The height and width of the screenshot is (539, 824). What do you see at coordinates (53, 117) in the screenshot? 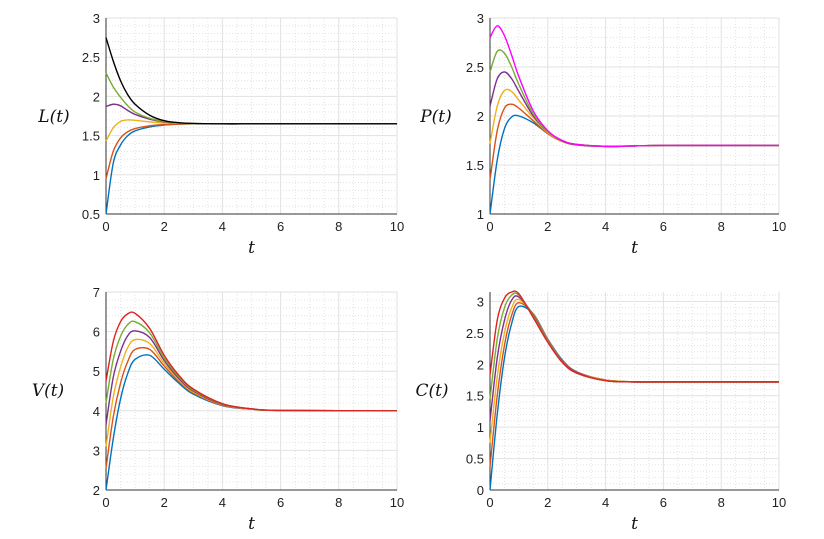
I see `y-axis-label: L(t)` at bounding box center [53, 117].